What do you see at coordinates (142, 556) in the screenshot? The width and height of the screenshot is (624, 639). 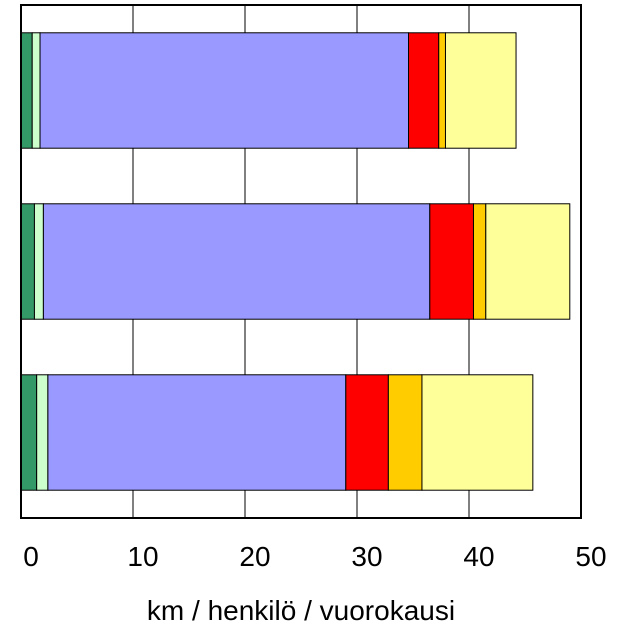 I see `x-tick-label: 10` at bounding box center [142, 556].